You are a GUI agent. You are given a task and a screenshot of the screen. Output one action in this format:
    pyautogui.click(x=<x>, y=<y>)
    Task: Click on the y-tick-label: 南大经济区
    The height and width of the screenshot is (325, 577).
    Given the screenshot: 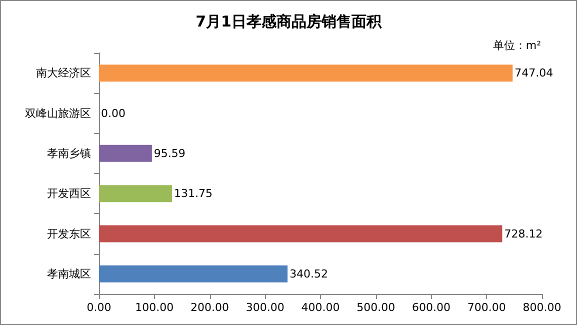 What is the action you would take?
    pyautogui.click(x=63, y=73)
    